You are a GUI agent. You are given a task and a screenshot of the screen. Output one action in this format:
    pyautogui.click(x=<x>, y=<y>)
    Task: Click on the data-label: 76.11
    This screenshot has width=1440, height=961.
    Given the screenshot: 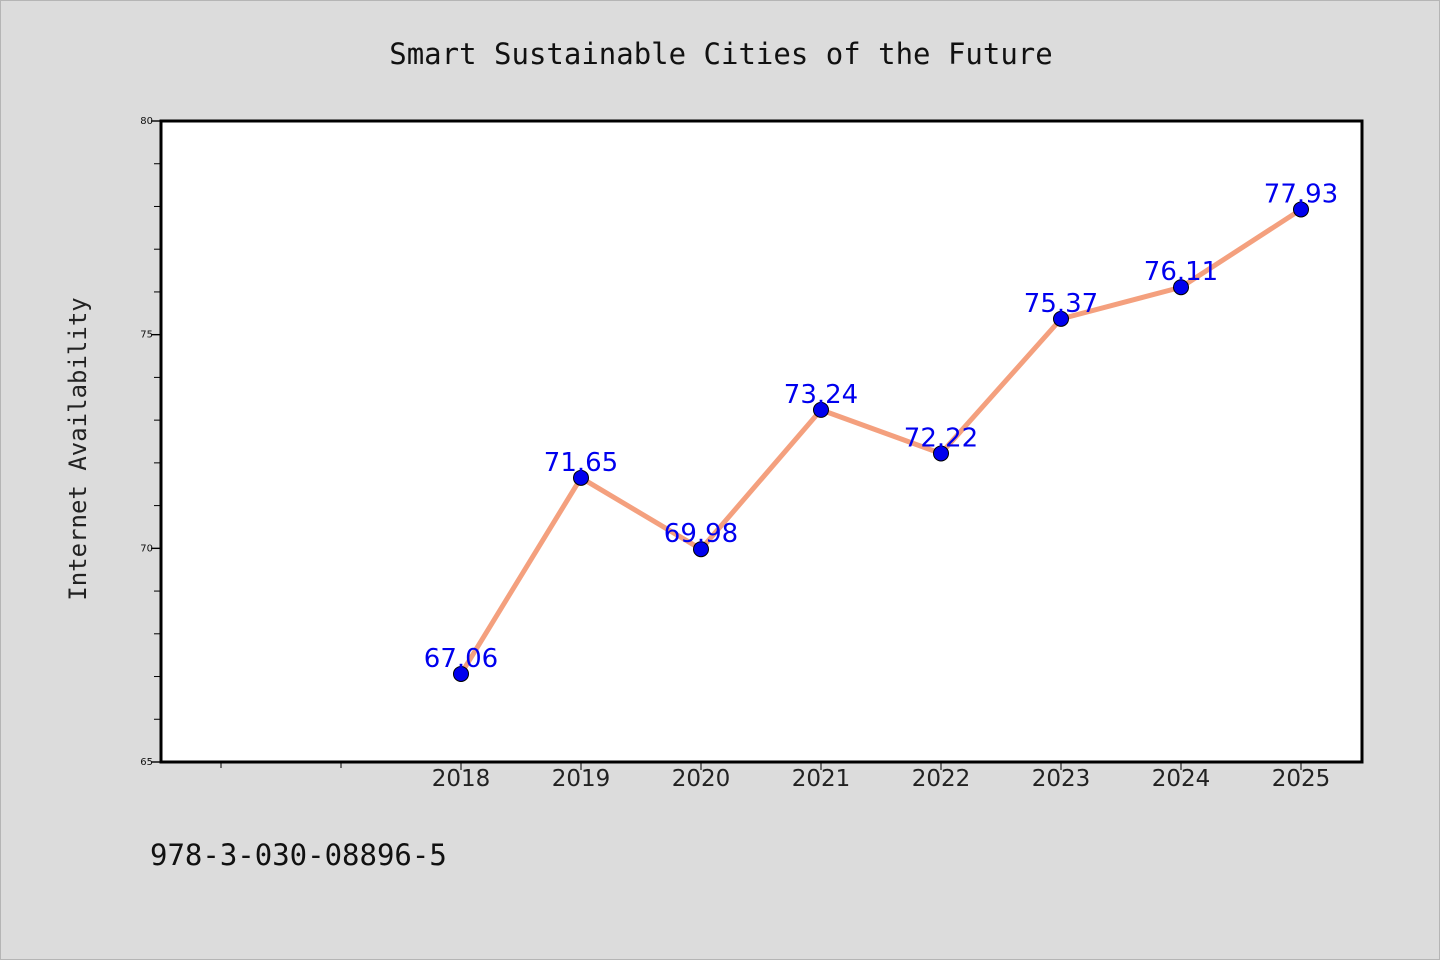 What is the action you would take?
    pyautogui.click(x=1181, y=272)
    